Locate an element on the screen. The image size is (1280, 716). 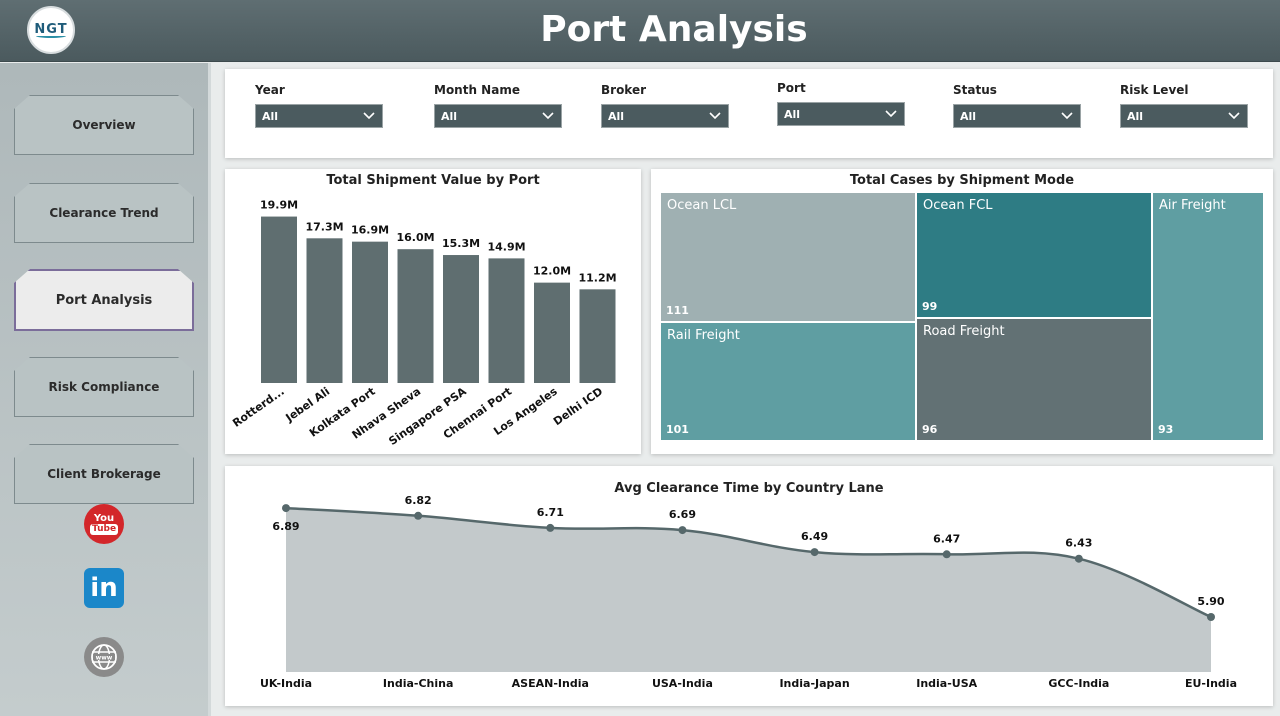
treemap-cell-ocean-lcl: Ocean LCL 111 is located at coordinates (788, 257).